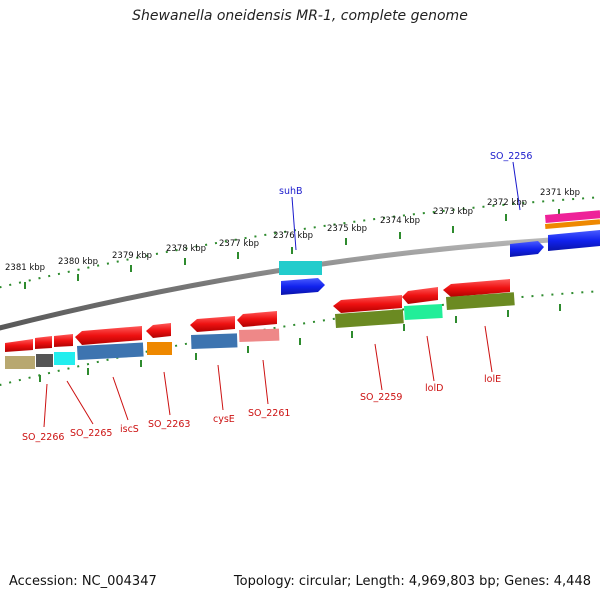 Image resolution: width=600 pixels, height=600 pixels. I want to click on gene-cysE, so click(212, 324).